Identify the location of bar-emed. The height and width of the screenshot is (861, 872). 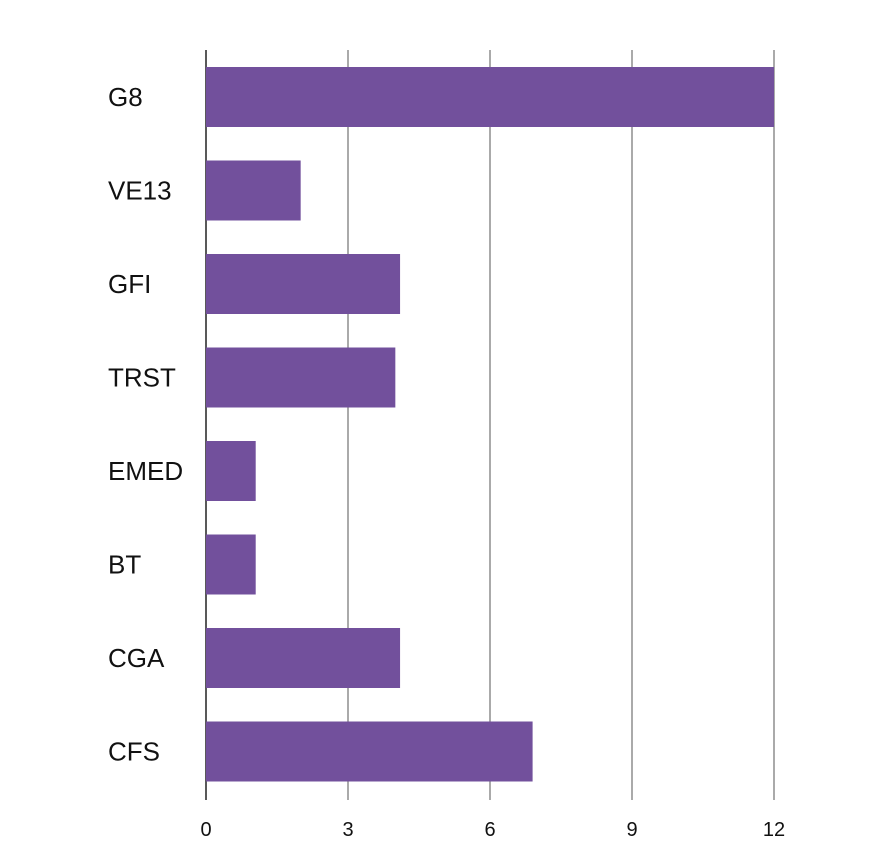
(231, 471).